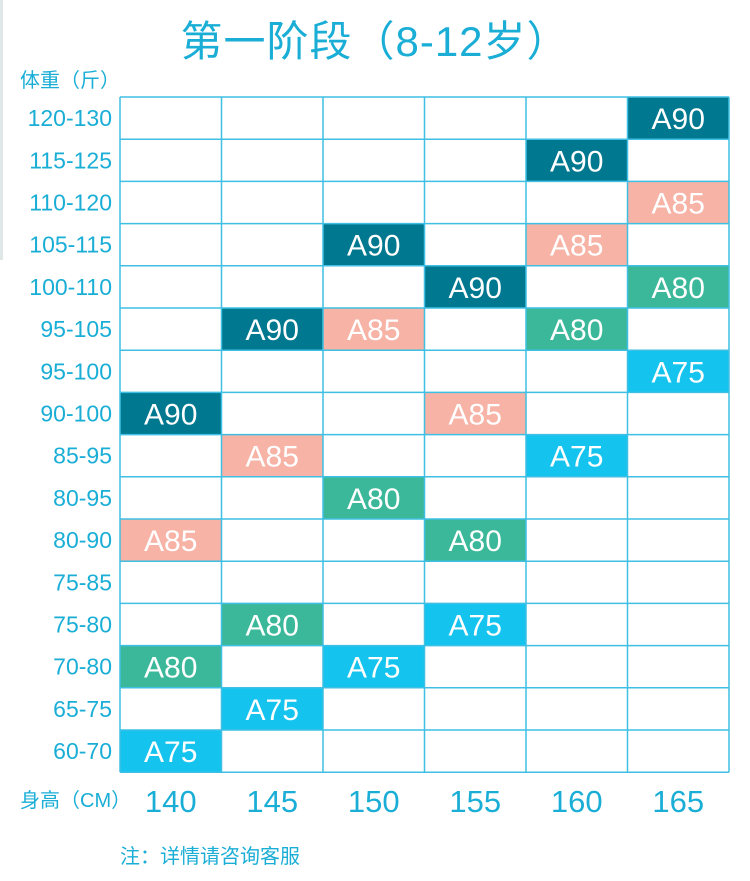 The height and width of the screenshot is (881, 750). What do you see at coordinates (210, 857) in the screenshot?
I see `footnote: 注：详情请咨询客服` at bounding box center [210, 857].